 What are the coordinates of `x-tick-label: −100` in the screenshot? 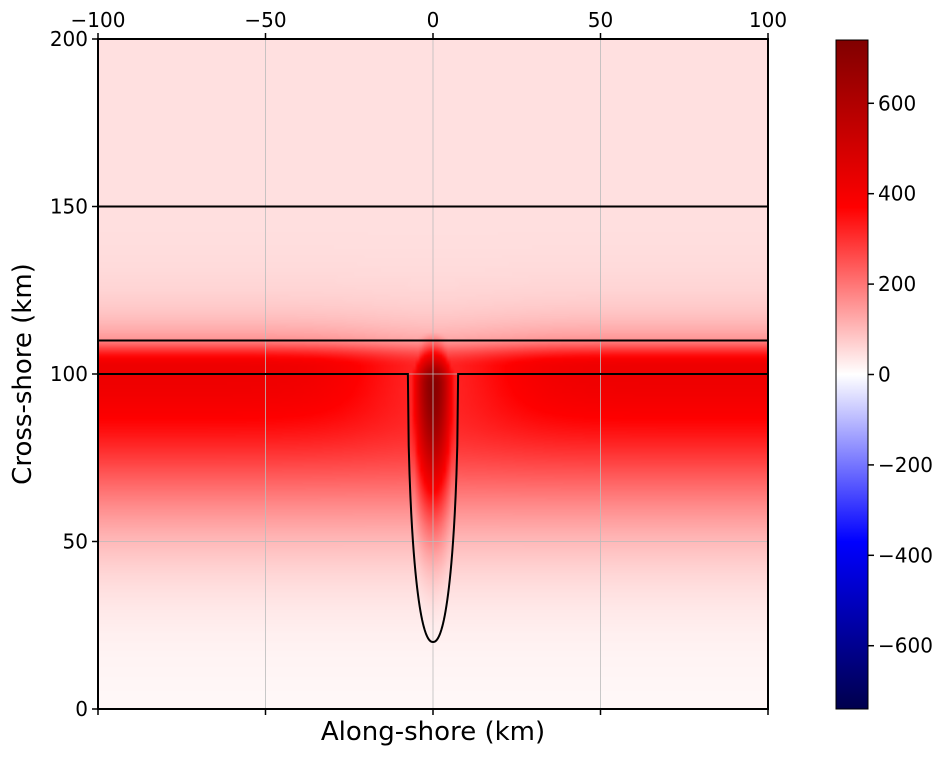 It's located at (98, 20).